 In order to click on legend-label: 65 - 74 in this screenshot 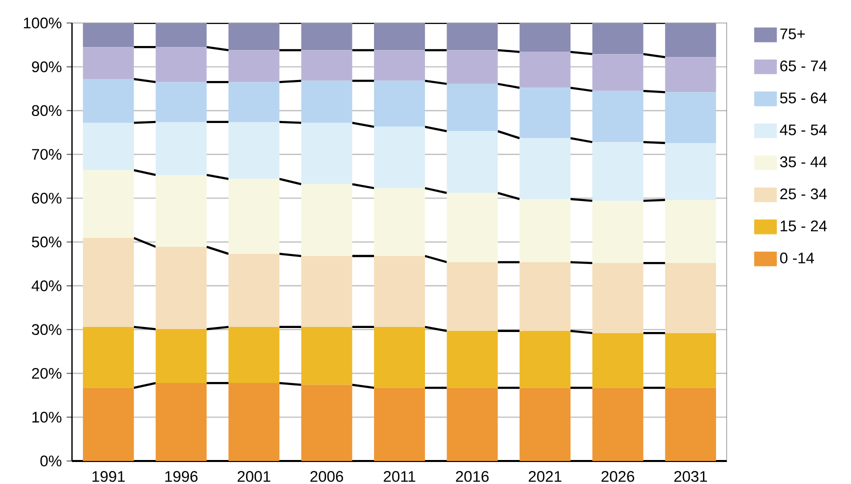, I will do `click(803, 66)`.